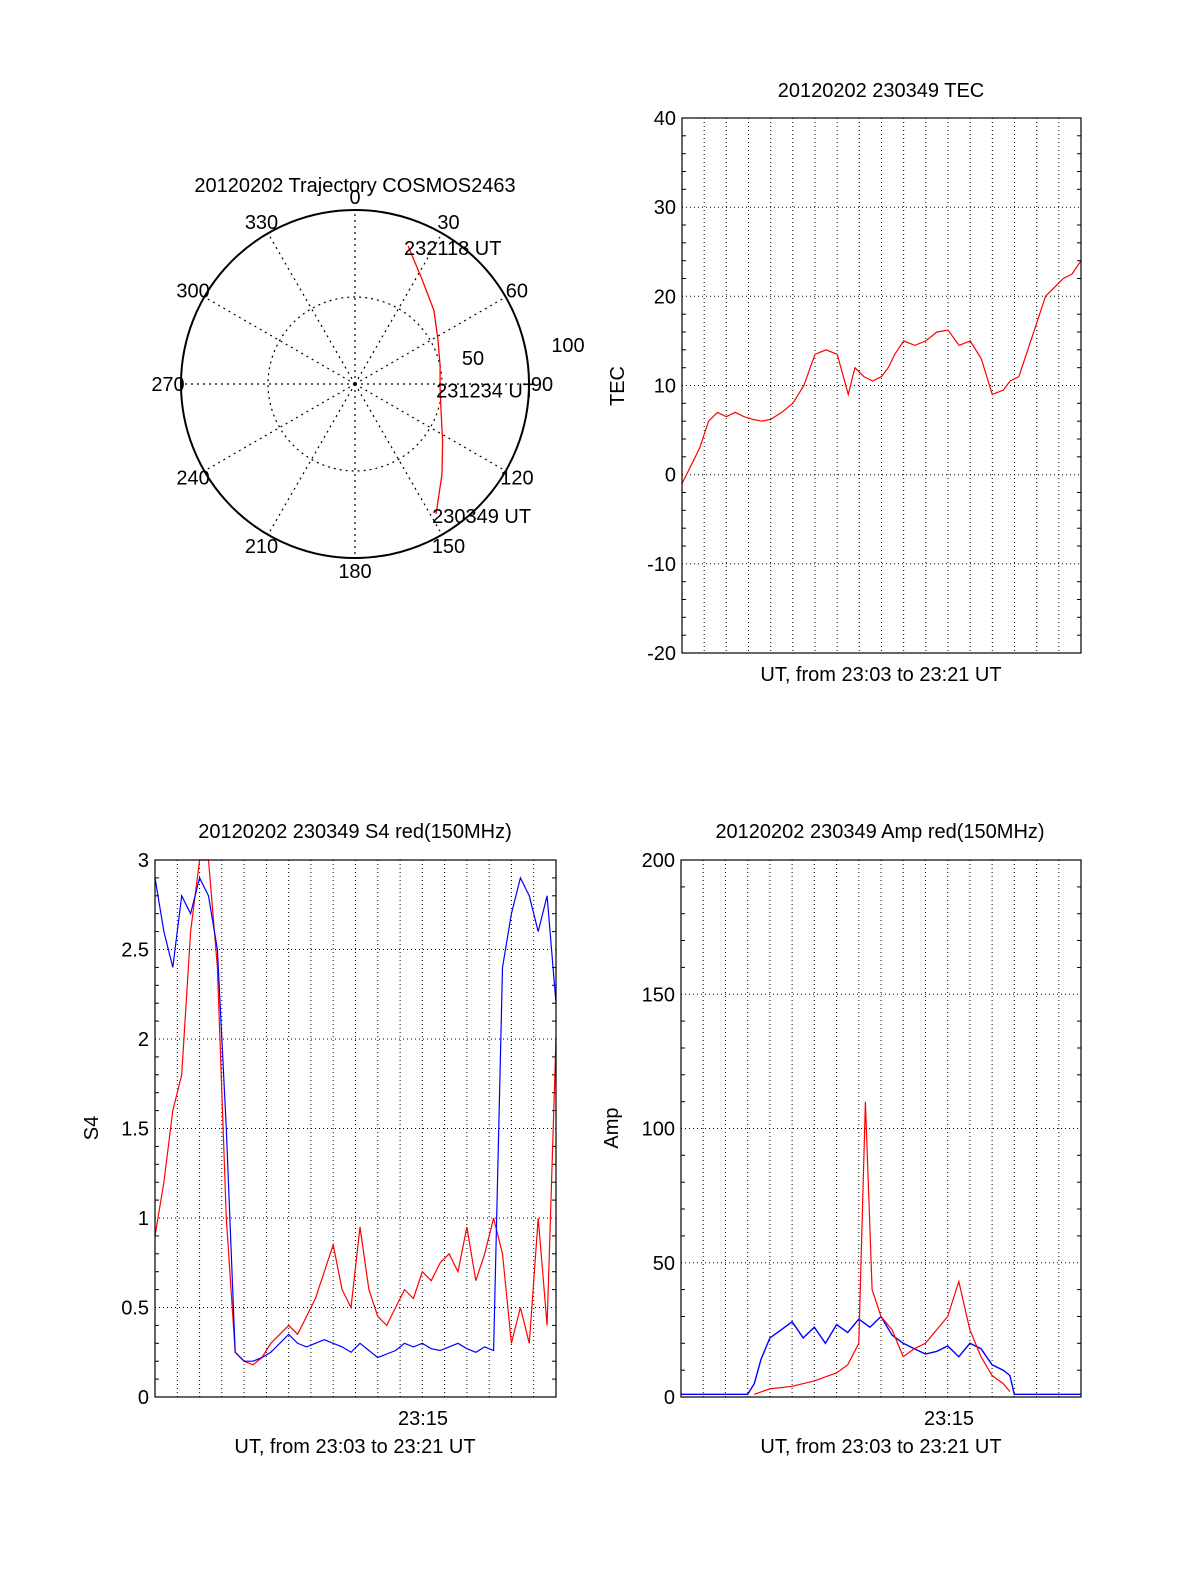 The width and height of the screenshot is (1200, 1575). Describe the element at coordinates (669, 1398) in the screenshot. I see `amp-y-tick-label: 0` at that location.